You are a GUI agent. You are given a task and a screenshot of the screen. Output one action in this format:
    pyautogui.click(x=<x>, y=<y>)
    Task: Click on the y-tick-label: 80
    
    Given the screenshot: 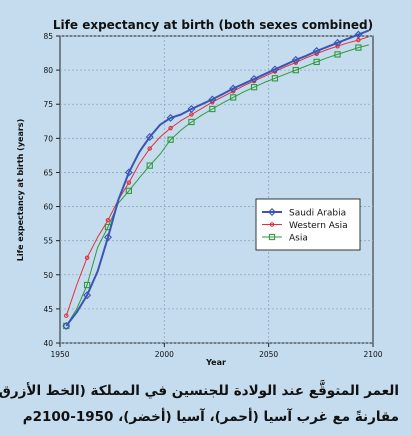 What is the action you would take?
    pyautogui.click(x=48, y=70)
    